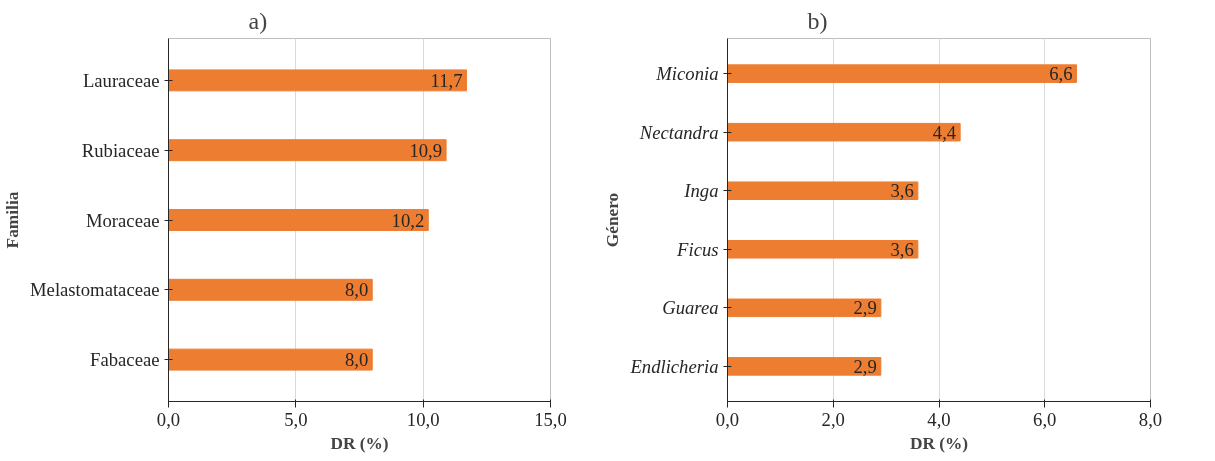 This screenshot has width=1215, height=461. Describe the element at coordinates (550, 419) in the screenshot. I see `x-tick-label: 15,0` at that location.